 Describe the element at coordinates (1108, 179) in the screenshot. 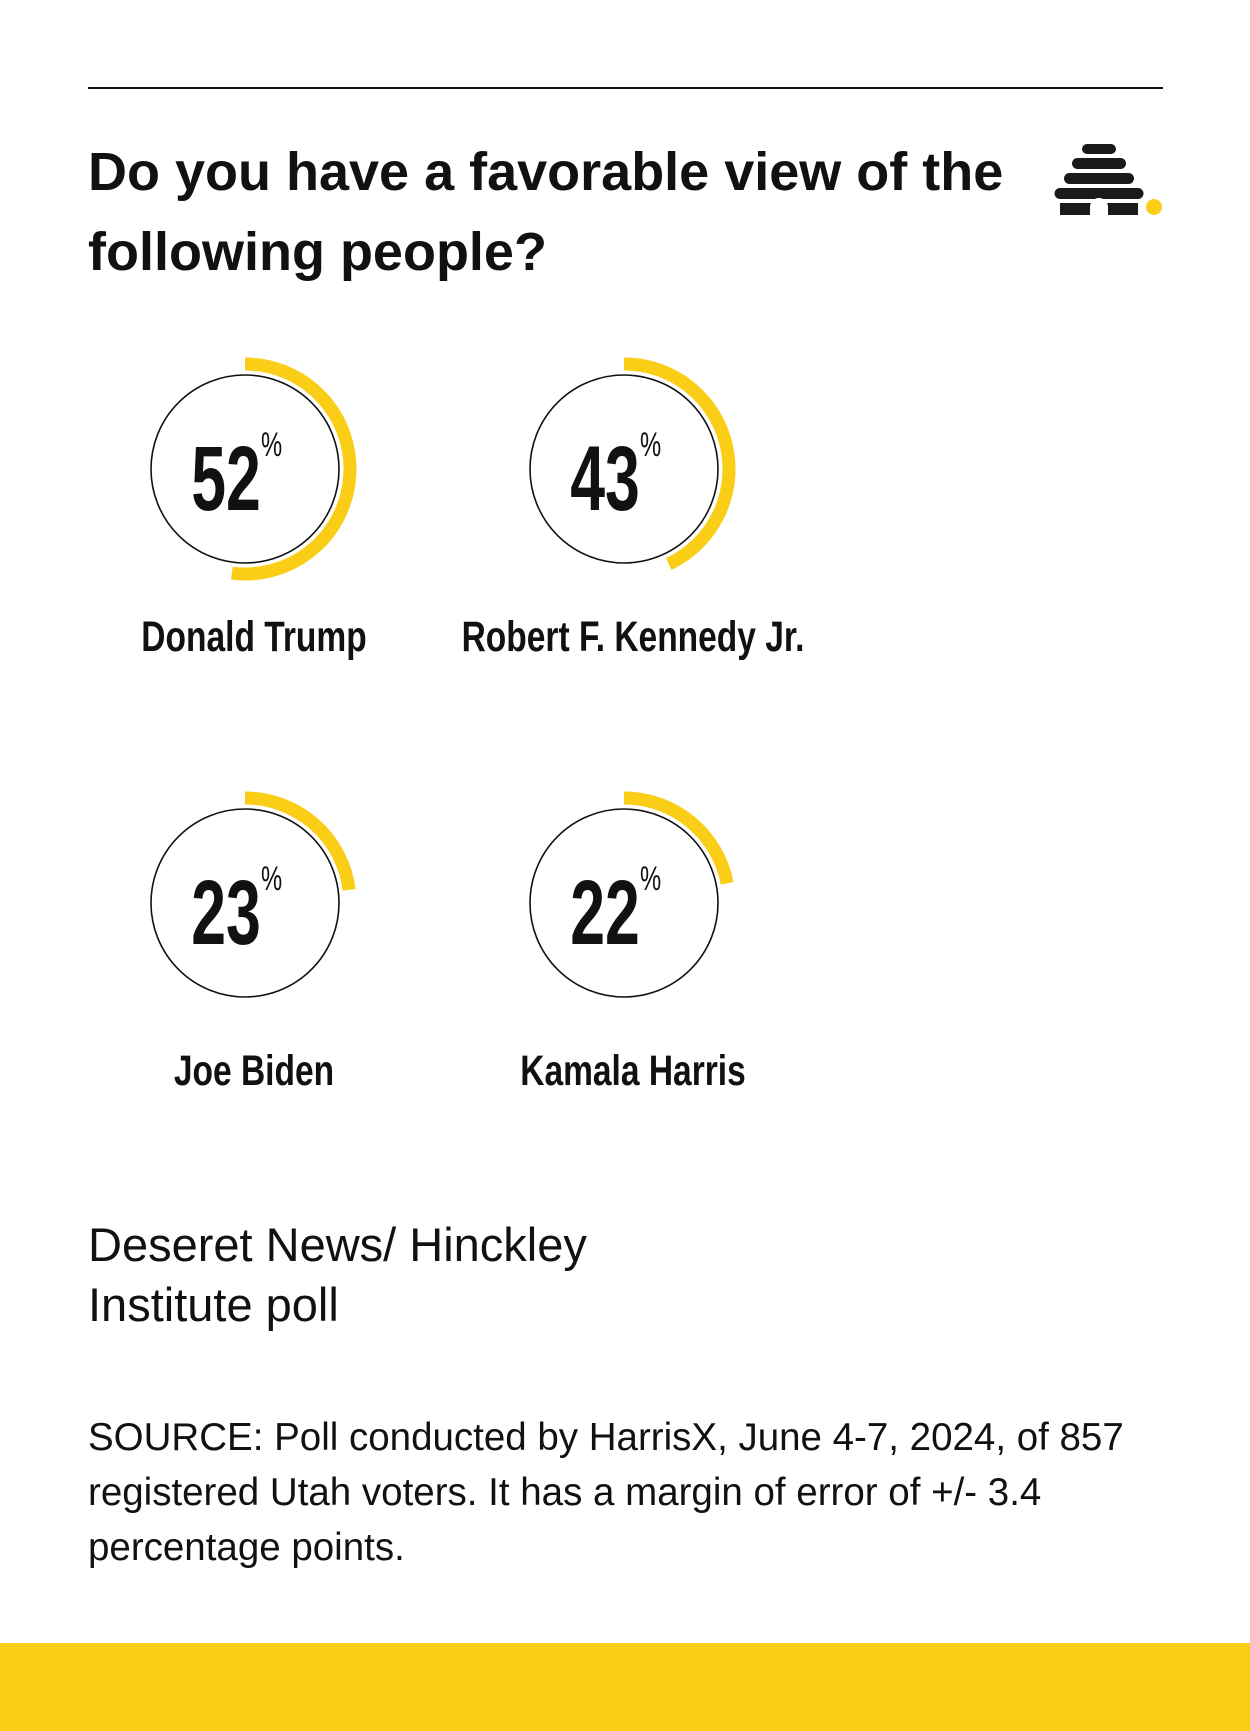

I see `logo` at that location.